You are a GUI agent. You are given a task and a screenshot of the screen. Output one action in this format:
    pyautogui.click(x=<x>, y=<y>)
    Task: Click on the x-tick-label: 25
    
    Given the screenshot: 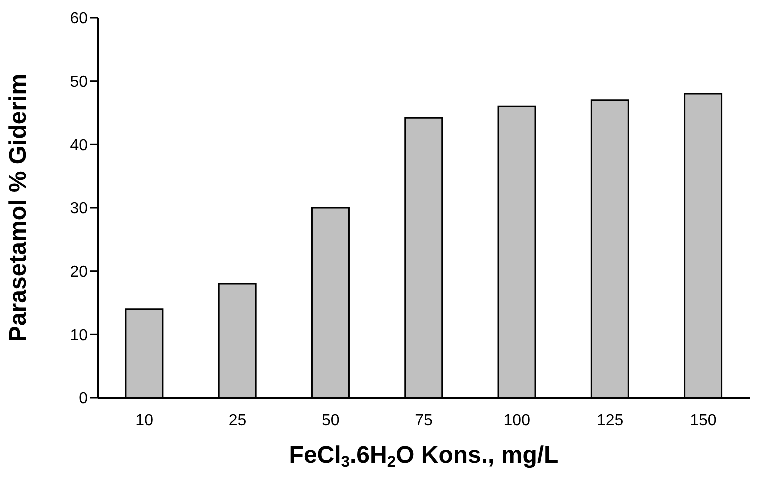 What is the action you would take?
    pyautogui.click(x=237, y=421)
    